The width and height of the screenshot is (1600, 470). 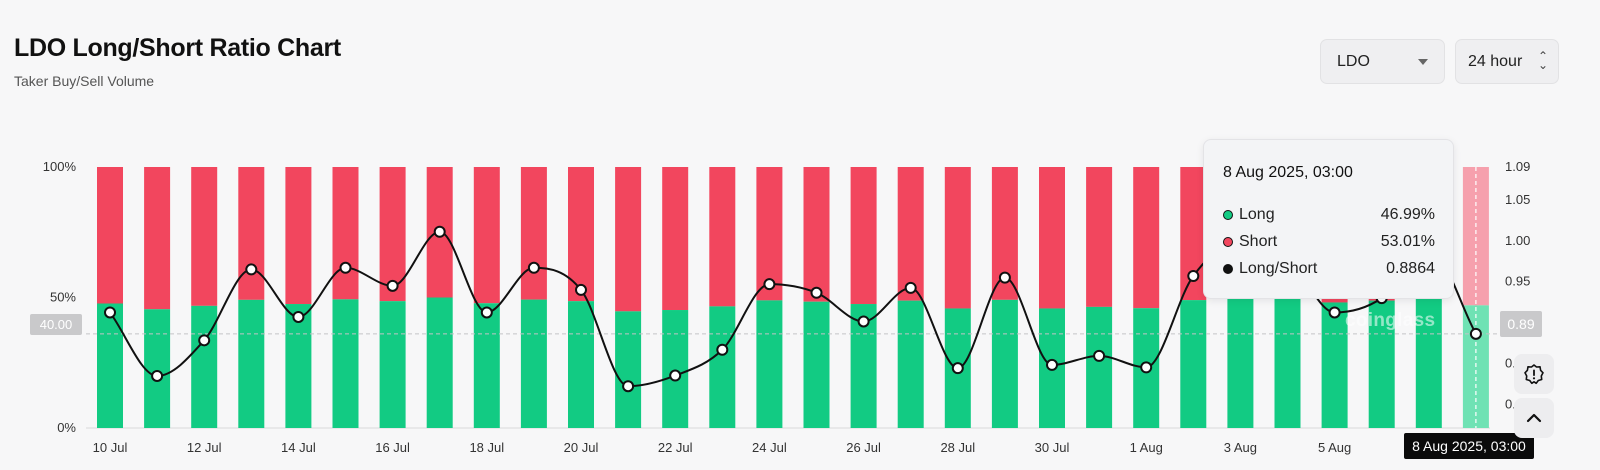 What do you see at coordinates (63, 297) in the screenshot?
I see `y-left-tick-label: 50%` at bounding box center [63, 297].